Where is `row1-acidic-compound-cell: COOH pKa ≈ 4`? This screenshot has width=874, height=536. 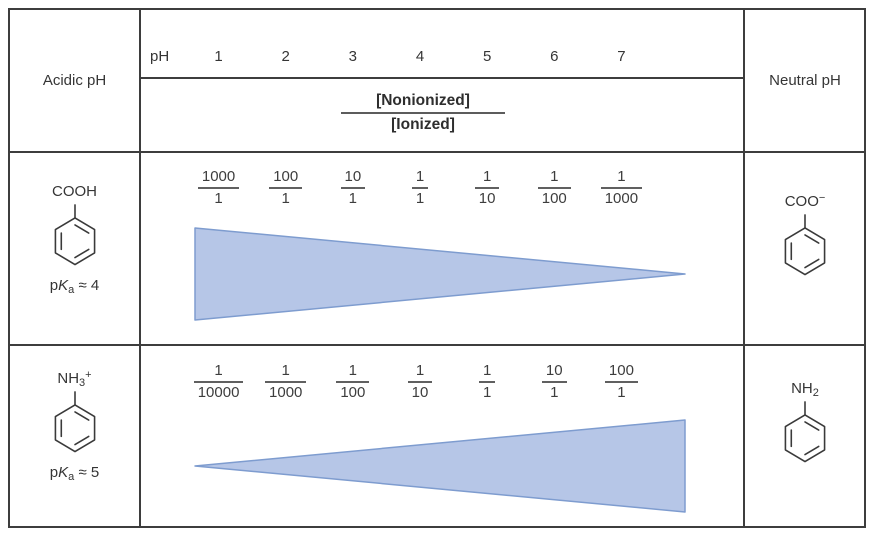 row1-acidic-compound-cell: COOH pKa ≈ 4 is located at coordinates (74, 248).